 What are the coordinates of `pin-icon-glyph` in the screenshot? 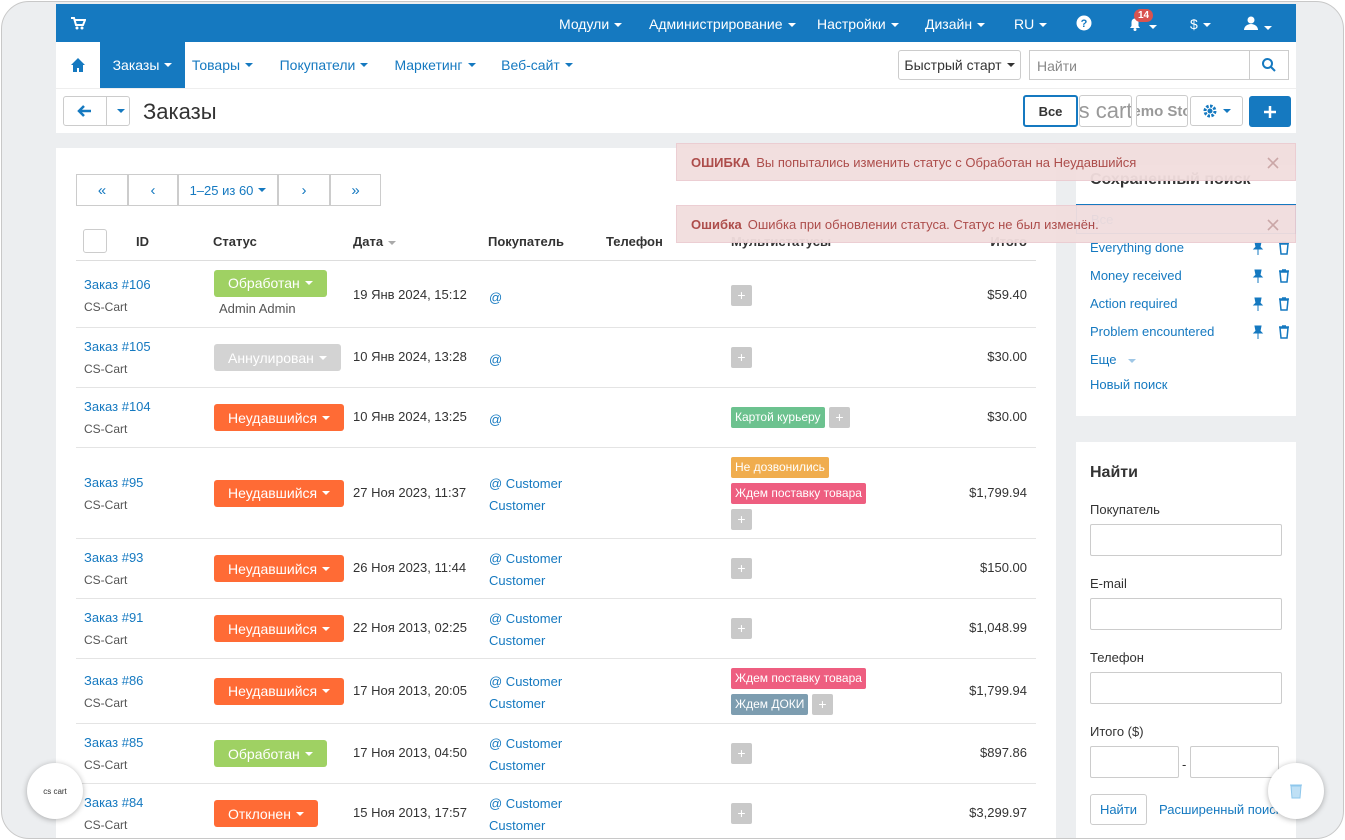 It's located at (1258, 276).